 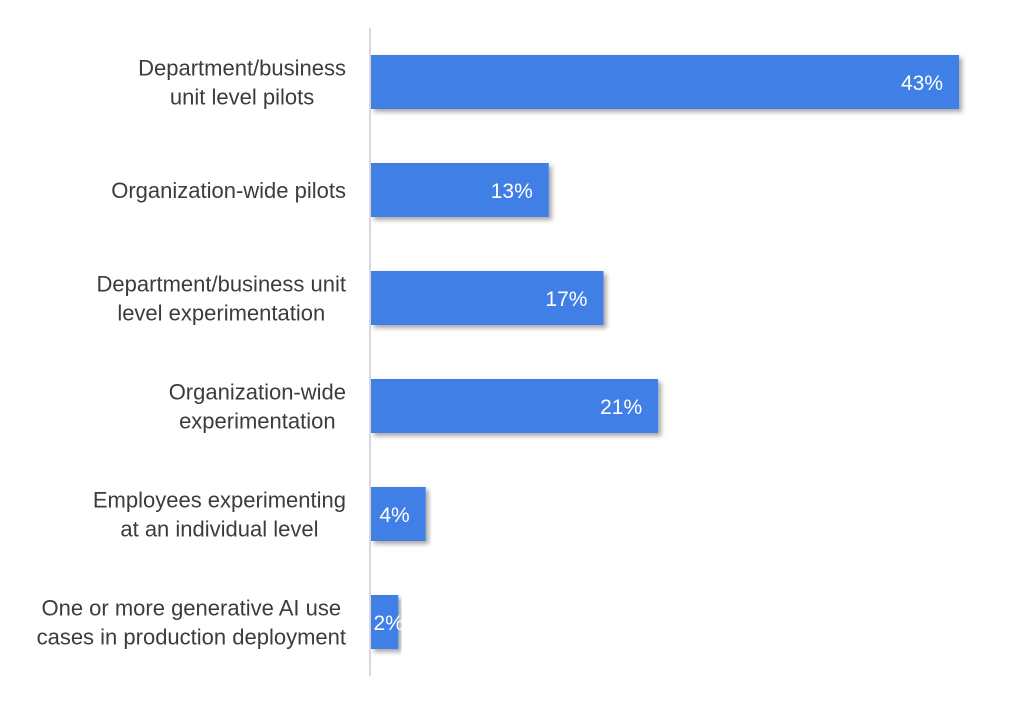 What do you see at coordinates (257, 407) in the screenshot?
I see `category-label-3: Organization-wide experimentation` at bounding box center [257, 407].